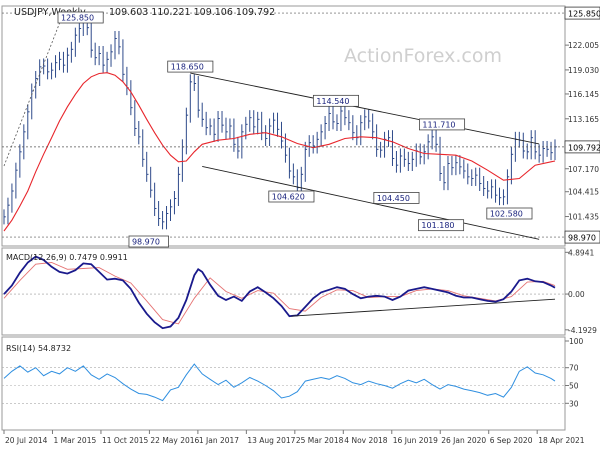 Image resolution: width=600 pixels, height=450 pixels. What do you see at coordinates (583, 94) in the screenshot?
I see `price-tick-label: 116.145` at bounding box center [583, 94].